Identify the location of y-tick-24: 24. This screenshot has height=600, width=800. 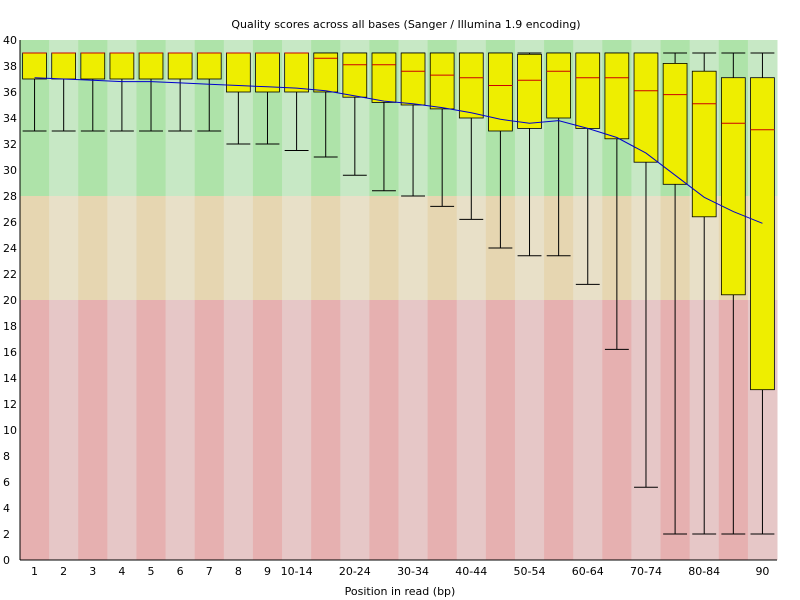
(10, 248).